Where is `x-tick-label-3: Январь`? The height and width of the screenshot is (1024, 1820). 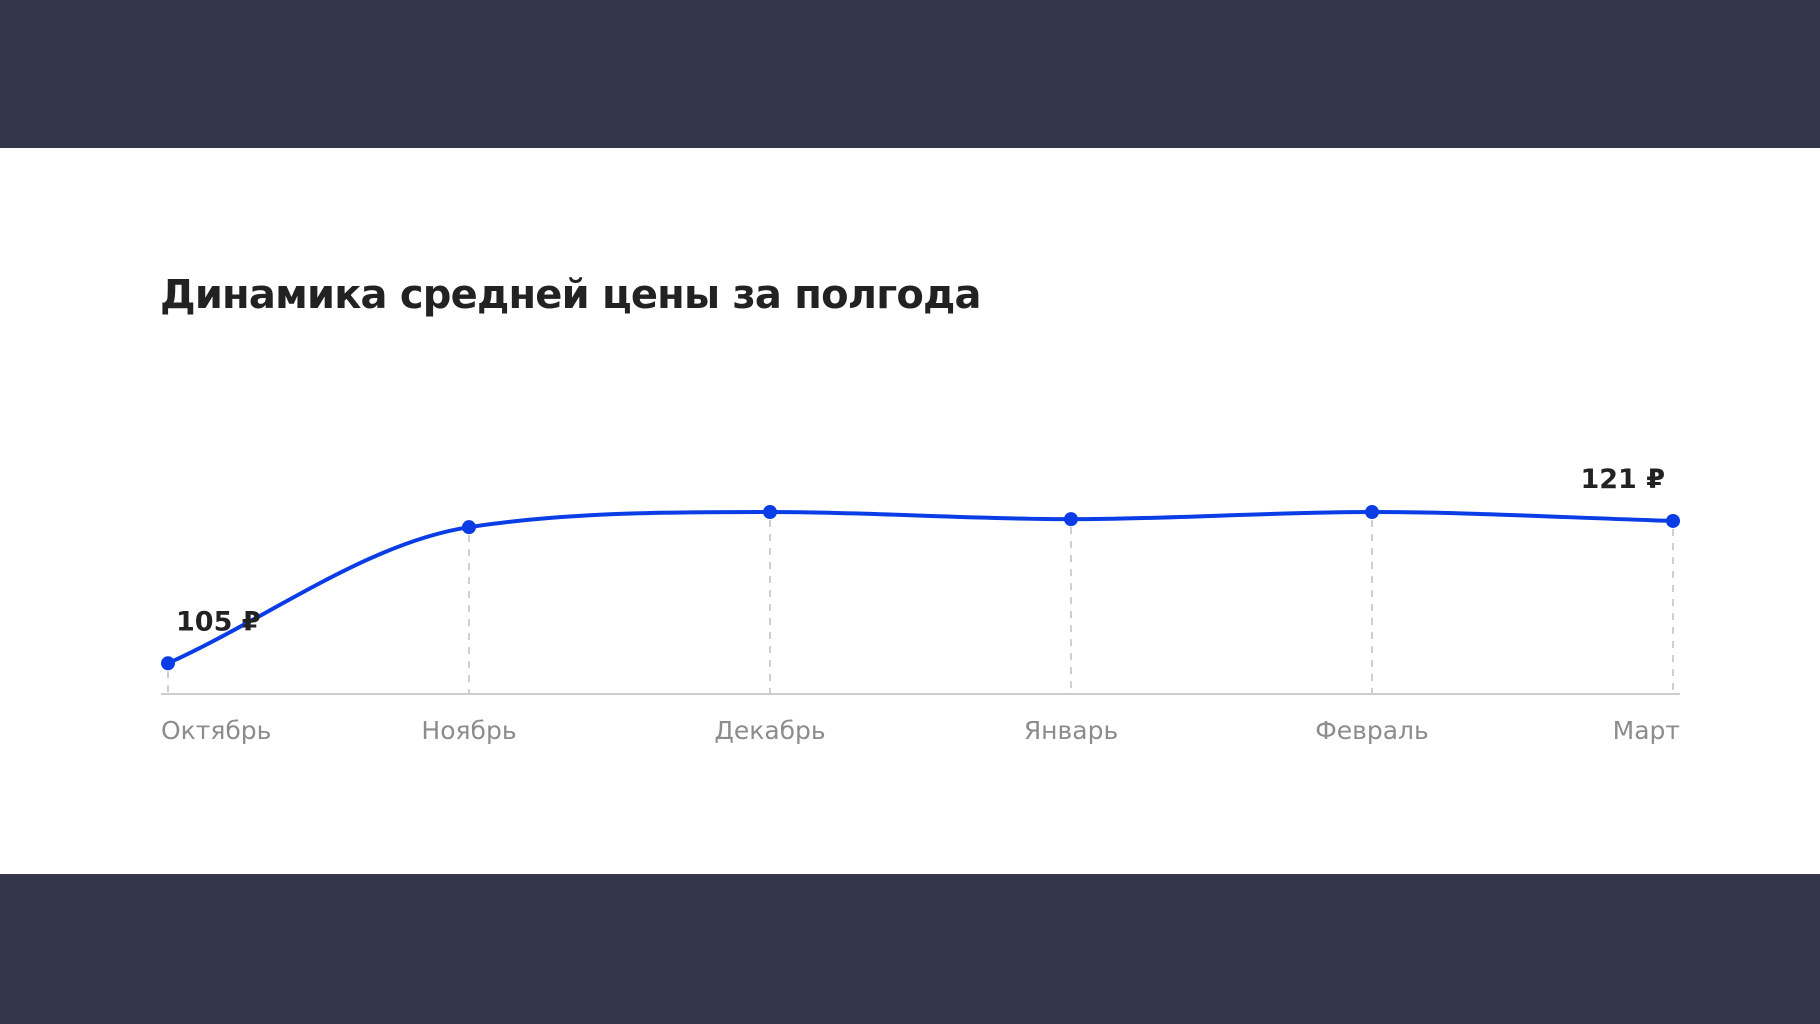
x-tick-label-3: Январь is located at coordinates (1071, 730).